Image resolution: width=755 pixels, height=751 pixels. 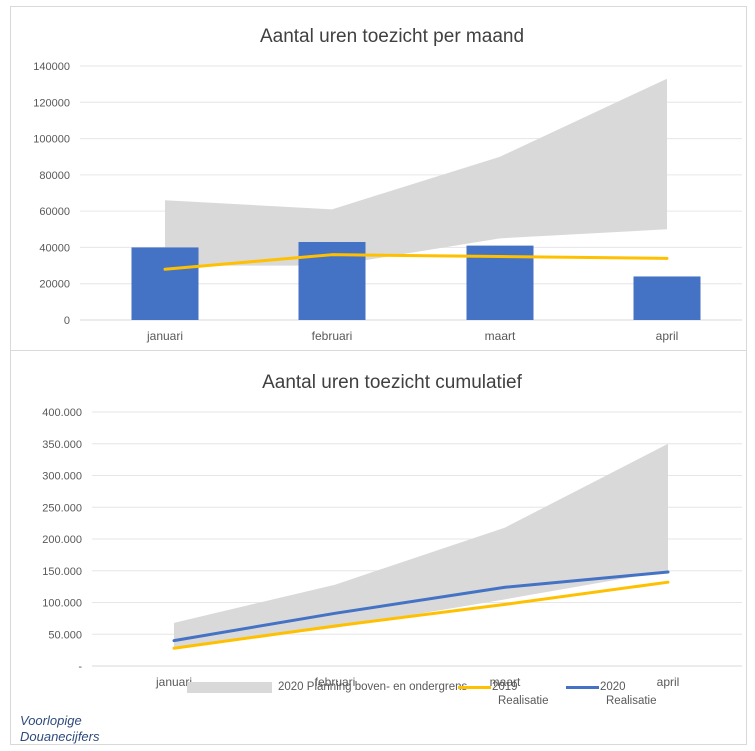 What do you see at coordinates (582, 687) in the screenshot?
I see `legend-swatch-2020-realisatie` at bounding box center [582, 687].